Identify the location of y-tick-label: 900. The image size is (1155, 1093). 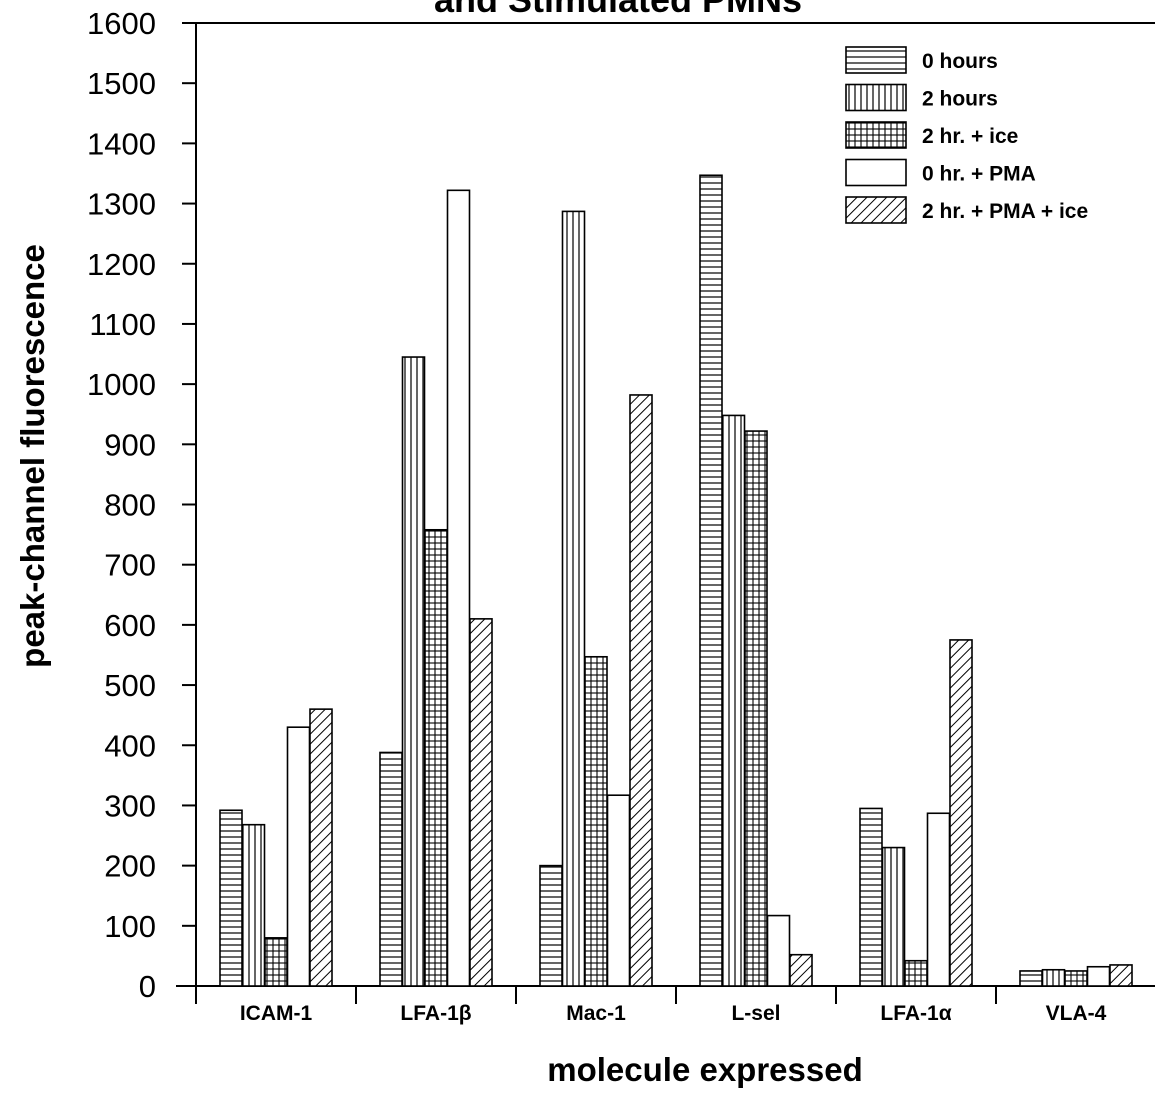
(130, 444).